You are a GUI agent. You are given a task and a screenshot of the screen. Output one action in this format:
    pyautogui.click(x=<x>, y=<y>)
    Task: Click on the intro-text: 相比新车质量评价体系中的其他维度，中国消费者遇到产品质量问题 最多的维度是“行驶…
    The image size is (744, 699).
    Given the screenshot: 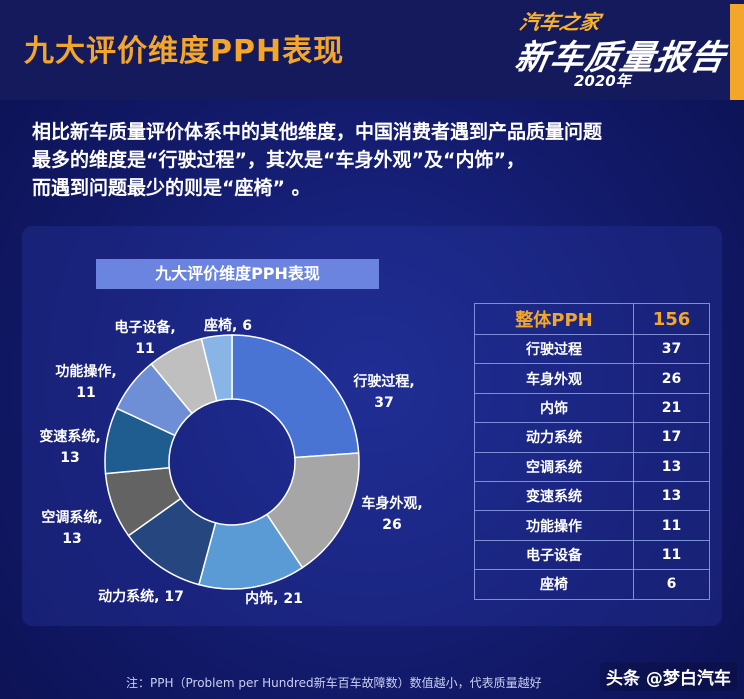 What is the action you would take?
    pyautogui.click(x=372, y=160)
    